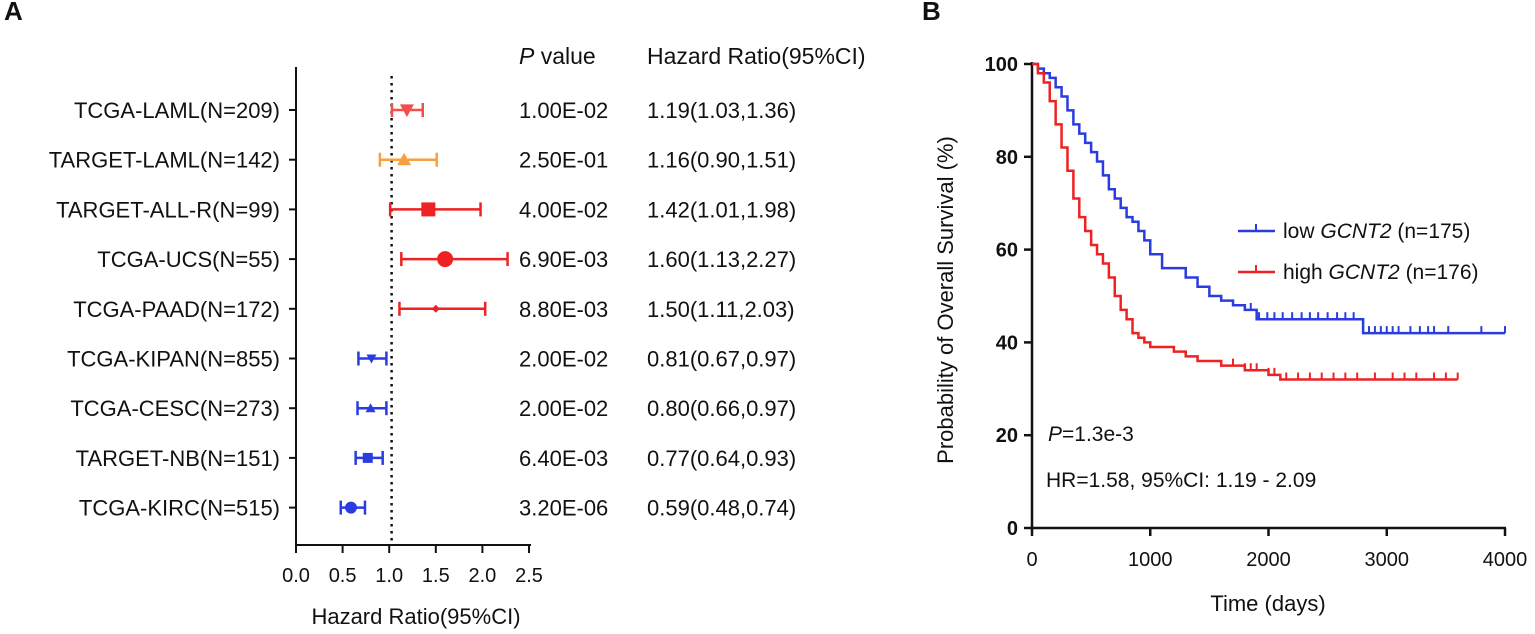 The width and height of the screenshot is (1535, 634). What do you see at coordinates (437, 508) in the screenshot?
I see `forest-row: TCGA-KIRC(N=515) 3.20E-06 0.59(0.48,0.74)` at bounding box center [437, 508].